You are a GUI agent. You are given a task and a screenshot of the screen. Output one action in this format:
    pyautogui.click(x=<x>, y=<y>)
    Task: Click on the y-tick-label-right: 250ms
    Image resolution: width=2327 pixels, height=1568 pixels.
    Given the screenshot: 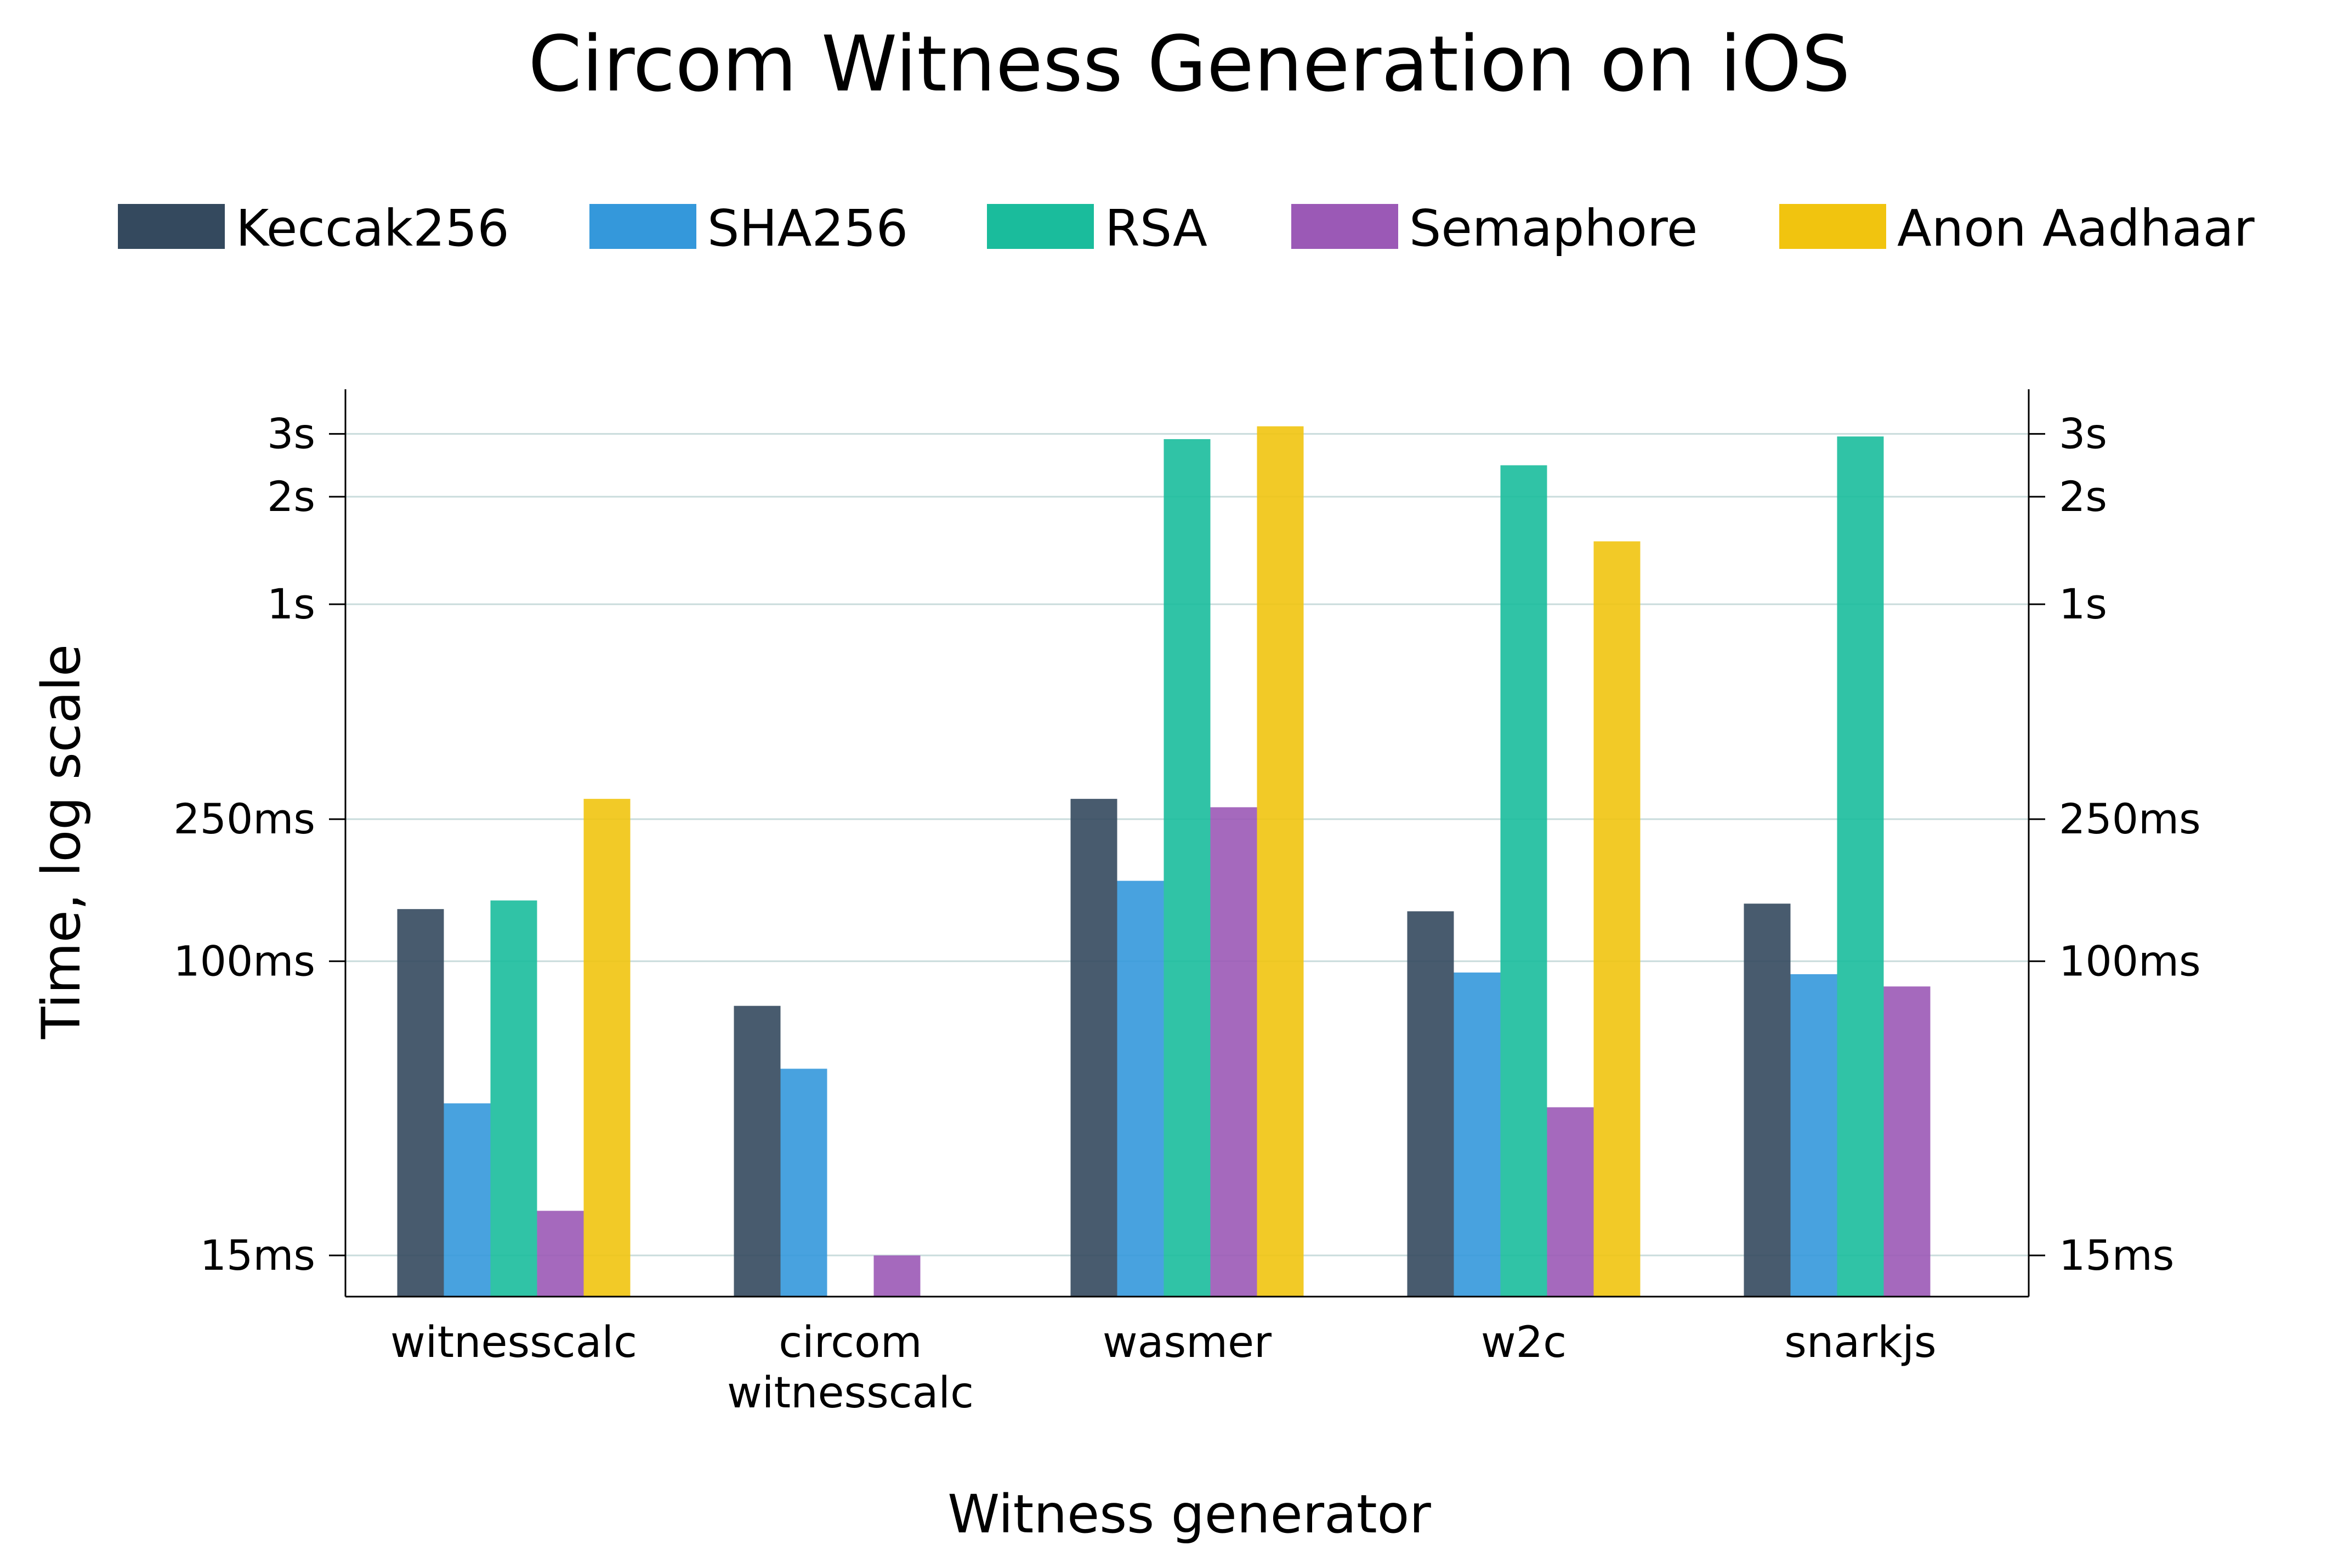 What is the action you would take?
    pyautogui.click(x=2130, y=819)
    